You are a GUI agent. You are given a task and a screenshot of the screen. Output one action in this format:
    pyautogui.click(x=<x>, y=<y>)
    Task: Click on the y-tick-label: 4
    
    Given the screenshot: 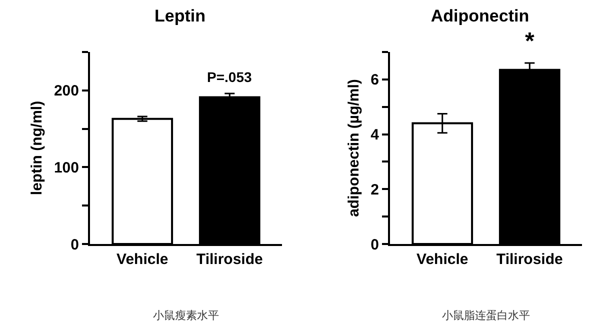 What is the action you would take?
    pyautogui.click(x=375, y=135)
    